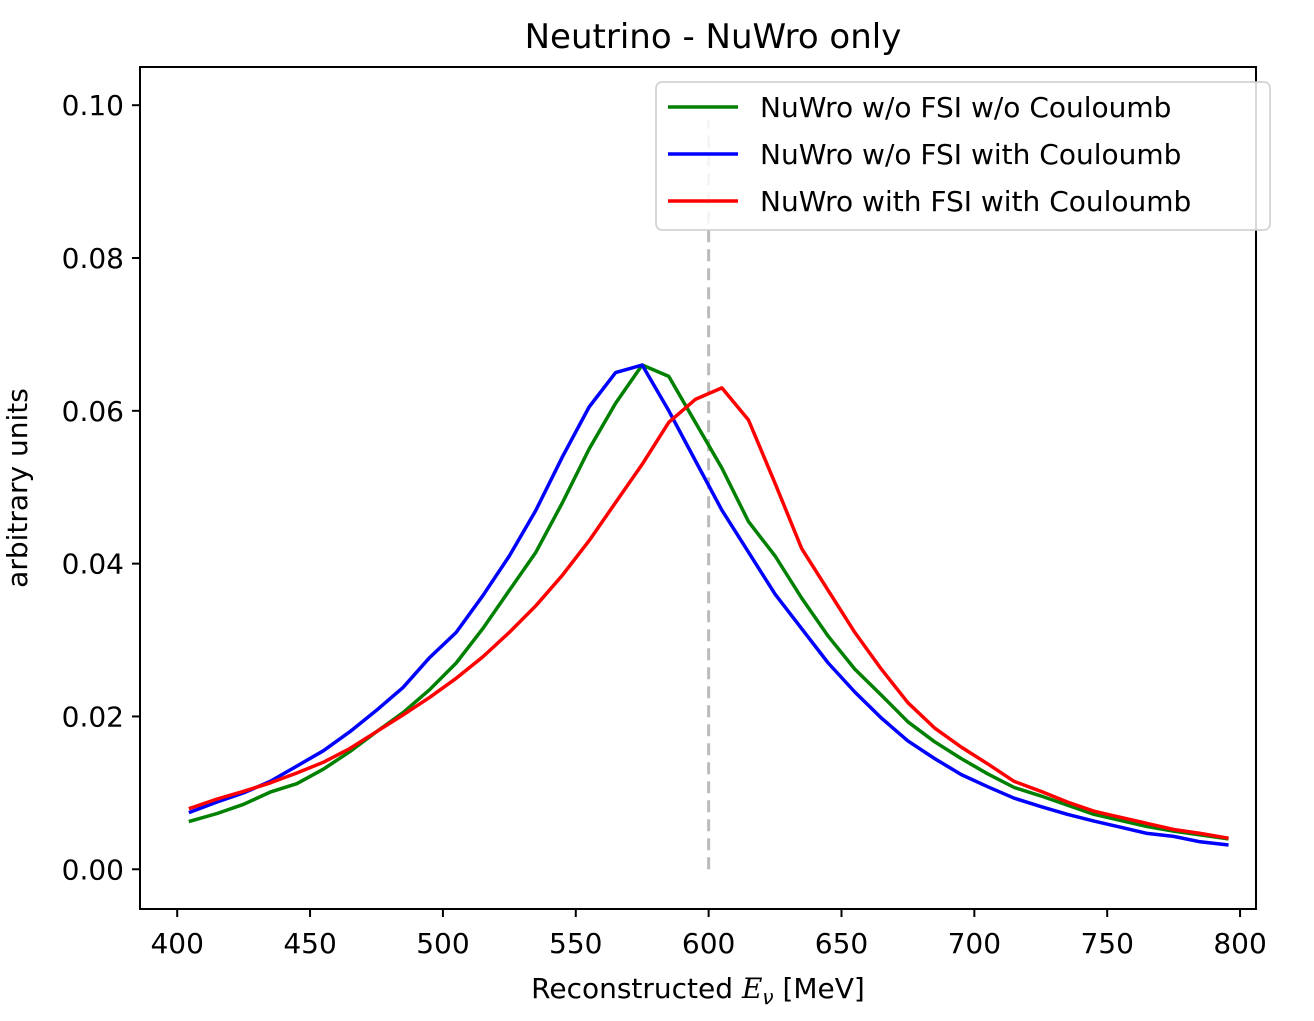 The height and width of the screenshot is (1021, 1314). Describe the element at coordinates (176, 943) in the screenshot. I see `x-tick-label: 400` at that location.